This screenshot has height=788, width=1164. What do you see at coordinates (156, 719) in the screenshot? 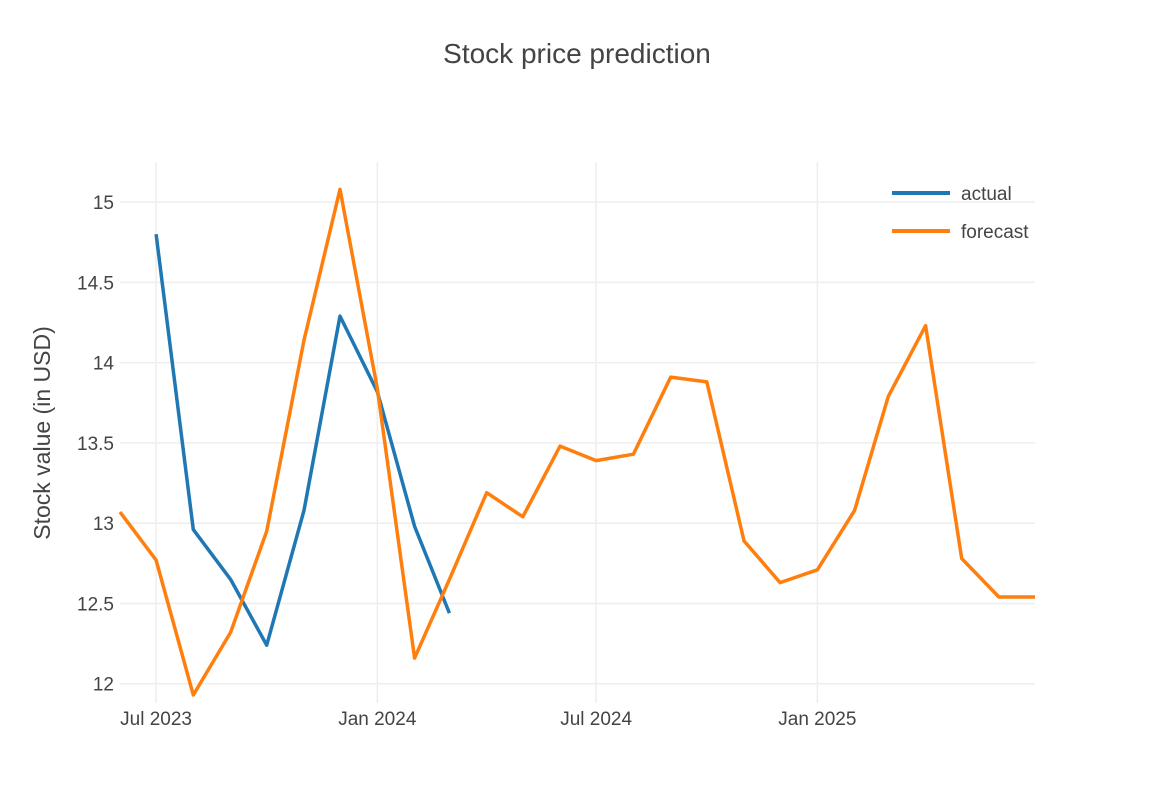
I see `x-tick-label: Jul 2023` at bounding box center [156, 719].